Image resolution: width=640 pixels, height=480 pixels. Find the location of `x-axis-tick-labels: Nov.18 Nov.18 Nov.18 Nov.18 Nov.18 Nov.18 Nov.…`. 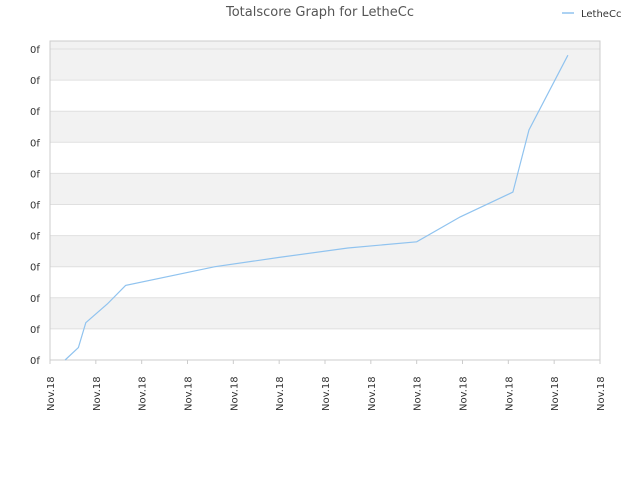

x-axis-tick-labels: Nov.18 Nov.18 Nov.18 Nov.18 Nov.18 Nov.18 Nov.… is located at coordinates (326, 385).